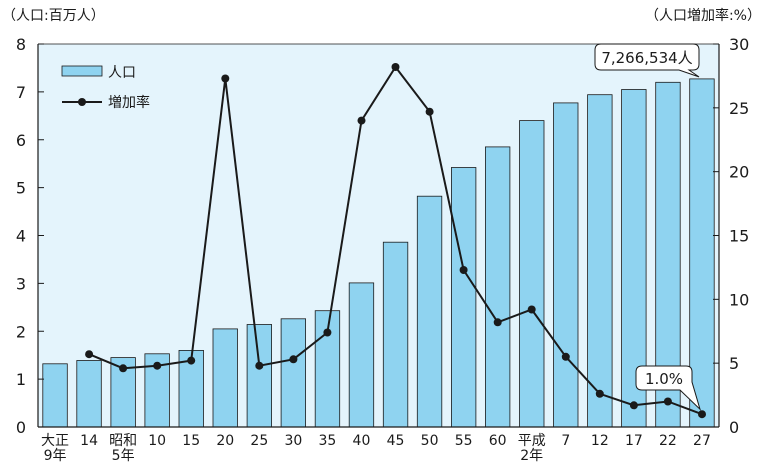 This screenshot has height=468, width=763. I want to click on x-tick-label: 5年, so click(123, 456).